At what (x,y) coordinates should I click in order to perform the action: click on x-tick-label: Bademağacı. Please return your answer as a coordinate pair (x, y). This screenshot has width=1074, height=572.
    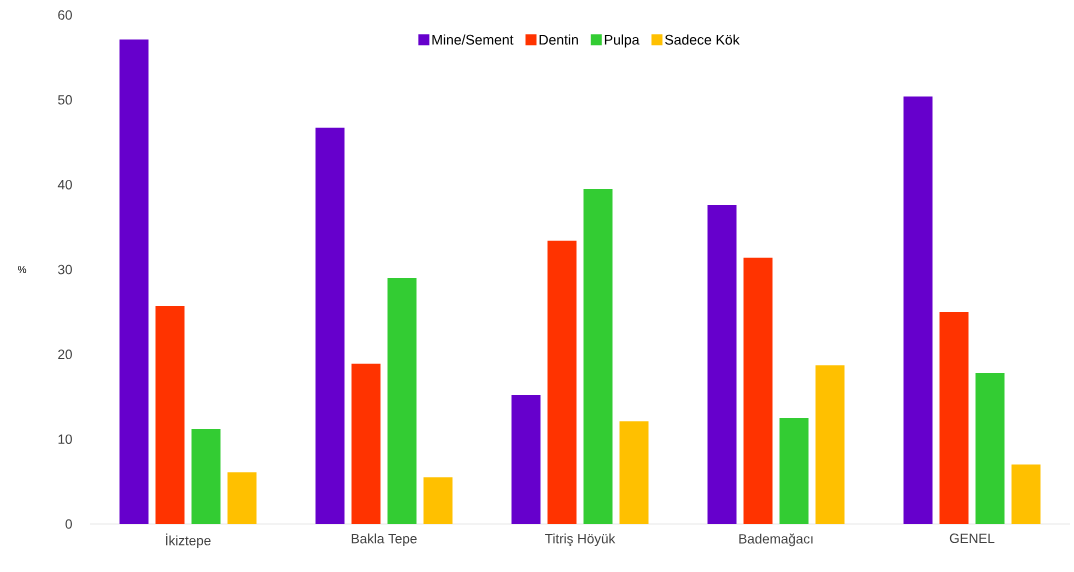
    Looking at the image, I should click on (776, 540).